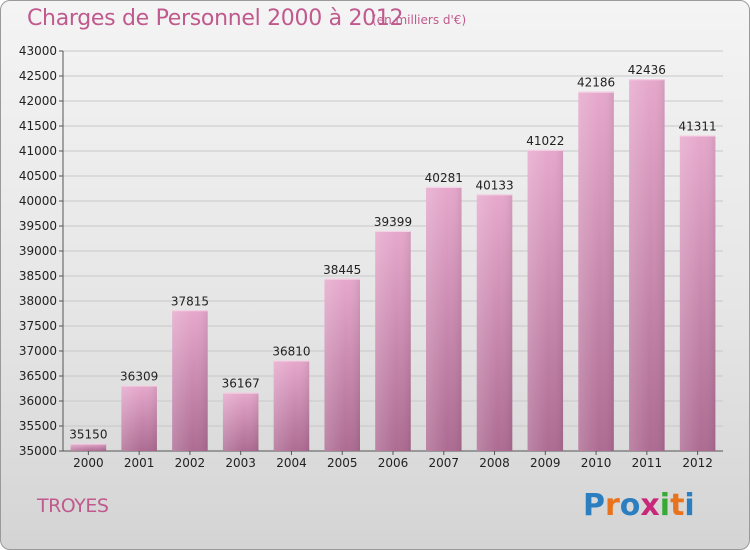  What do you see at coordinates (419, 20) in the screenshot?
I see `chart-subtitle: (en milliers d'€)` at bounding box center [419, 20].